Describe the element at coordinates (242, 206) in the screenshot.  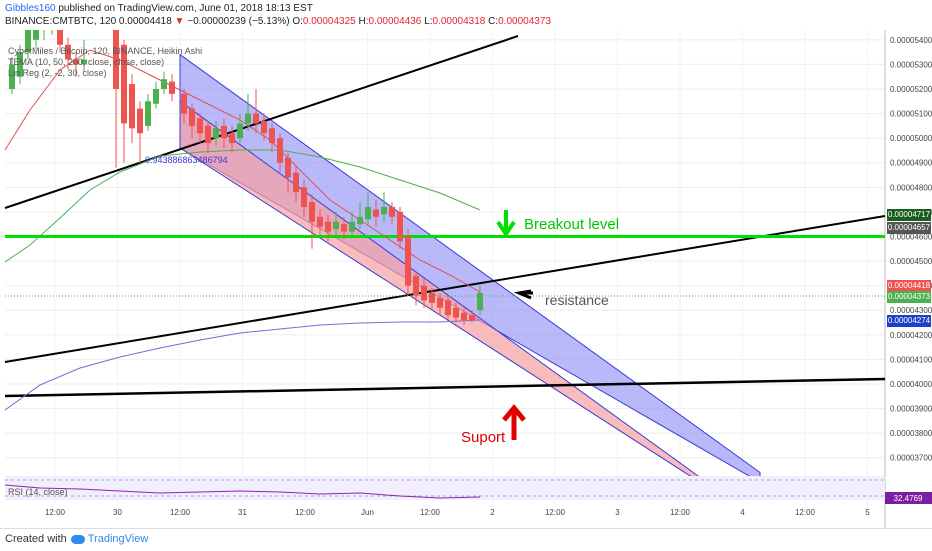
I see `ema-mid-line` at that location.